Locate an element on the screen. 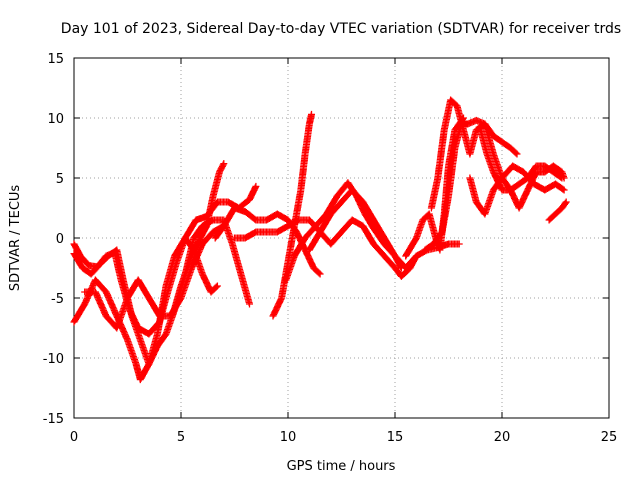 The height and width of the screenshot is (480, 640). series-arc1 is located at coordinates (165, 260).